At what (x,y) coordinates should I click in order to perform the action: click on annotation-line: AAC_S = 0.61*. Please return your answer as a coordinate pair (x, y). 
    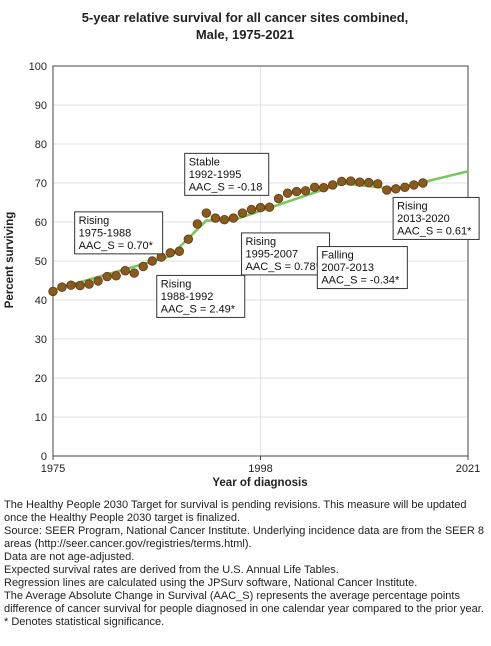
    Looking at the image, I should click on (434, 231).